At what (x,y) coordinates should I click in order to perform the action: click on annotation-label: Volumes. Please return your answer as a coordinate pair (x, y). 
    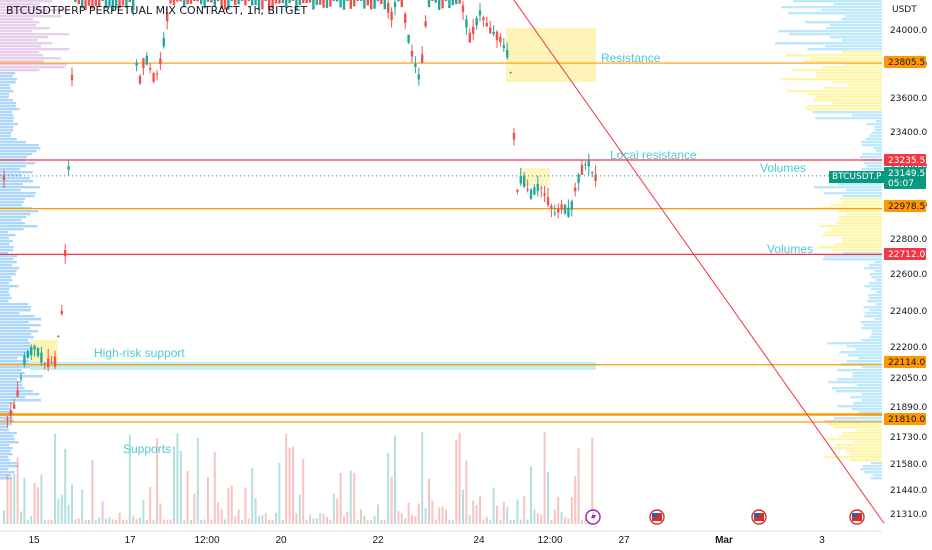
    Looking at the image, I should click on (783, 168).